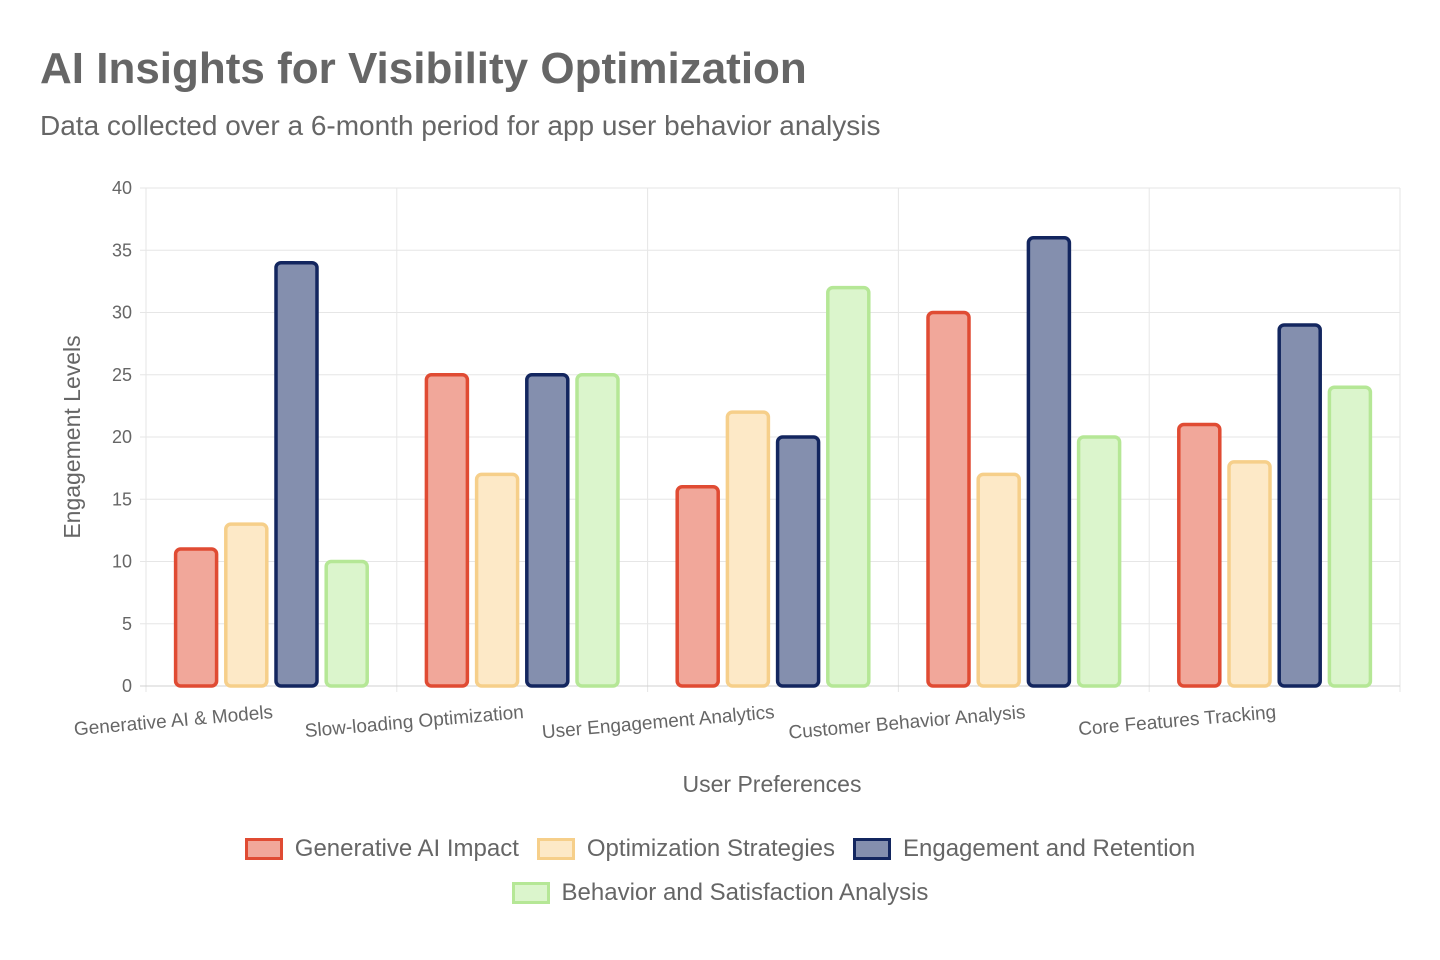 Image resolution: width=1440 pixels, height=960 pixels. I want to click on x-tick-label: Generative AI & Models, so click(173, 721).